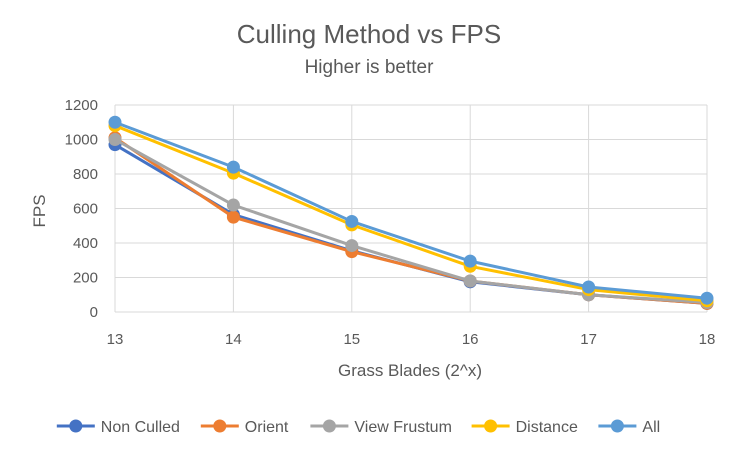 The image size is (739, 454). I want to click on legend: Non Culled Orient View Frustum Distance All, so click(358, 427).